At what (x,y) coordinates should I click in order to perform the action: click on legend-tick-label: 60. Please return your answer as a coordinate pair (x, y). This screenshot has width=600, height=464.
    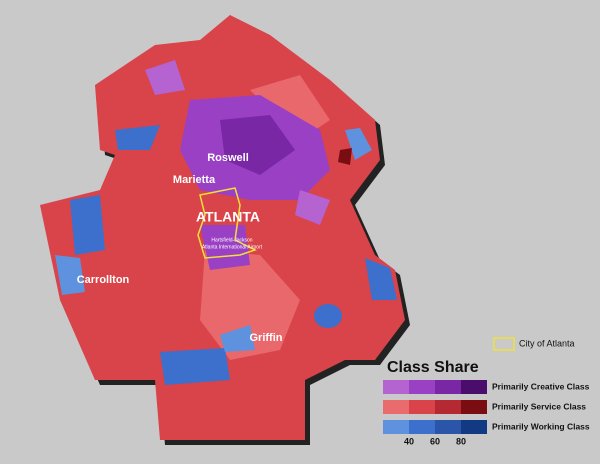
    Looking at the image, I should click on (435, 441).